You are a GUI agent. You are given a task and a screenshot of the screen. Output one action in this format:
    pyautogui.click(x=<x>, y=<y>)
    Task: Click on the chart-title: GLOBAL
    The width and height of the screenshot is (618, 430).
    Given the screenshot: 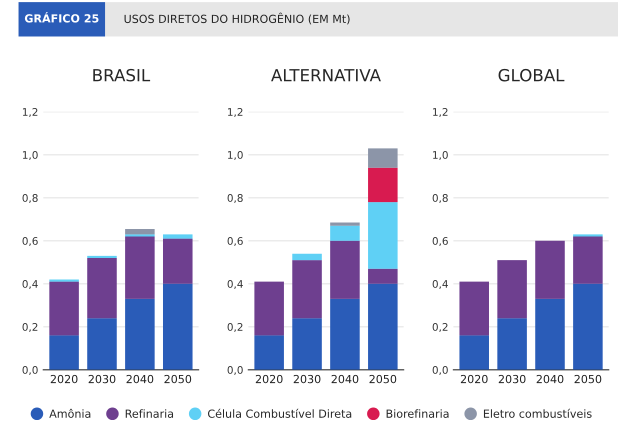 What is the action you would take?
    pyautogui.click(x=531, y=75)
    